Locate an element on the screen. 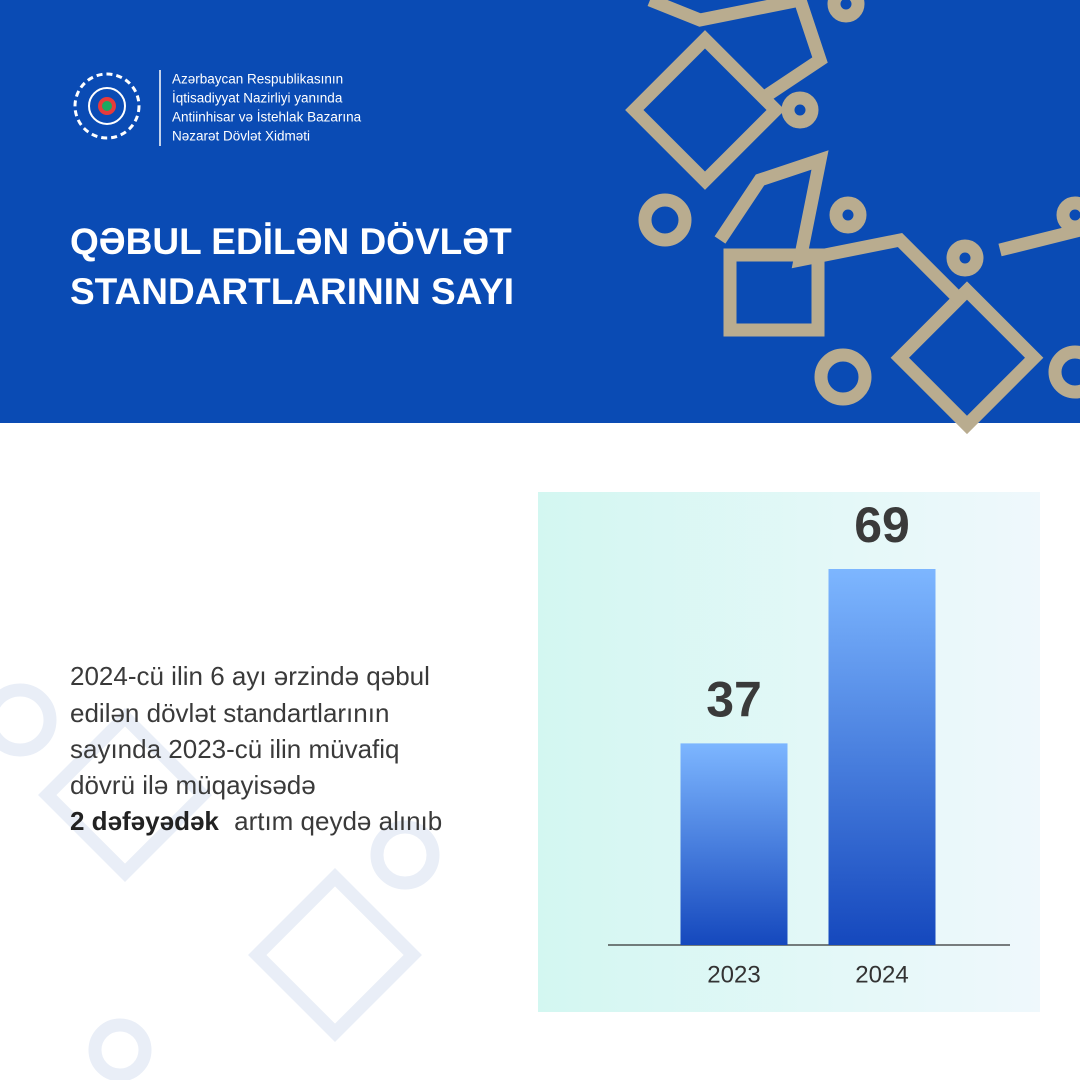 The height and width of the screenshot is (1080, 1080). description: 2024-cü ilin 6 ayı ərzində qəbul is located at coordinates (250, 676).